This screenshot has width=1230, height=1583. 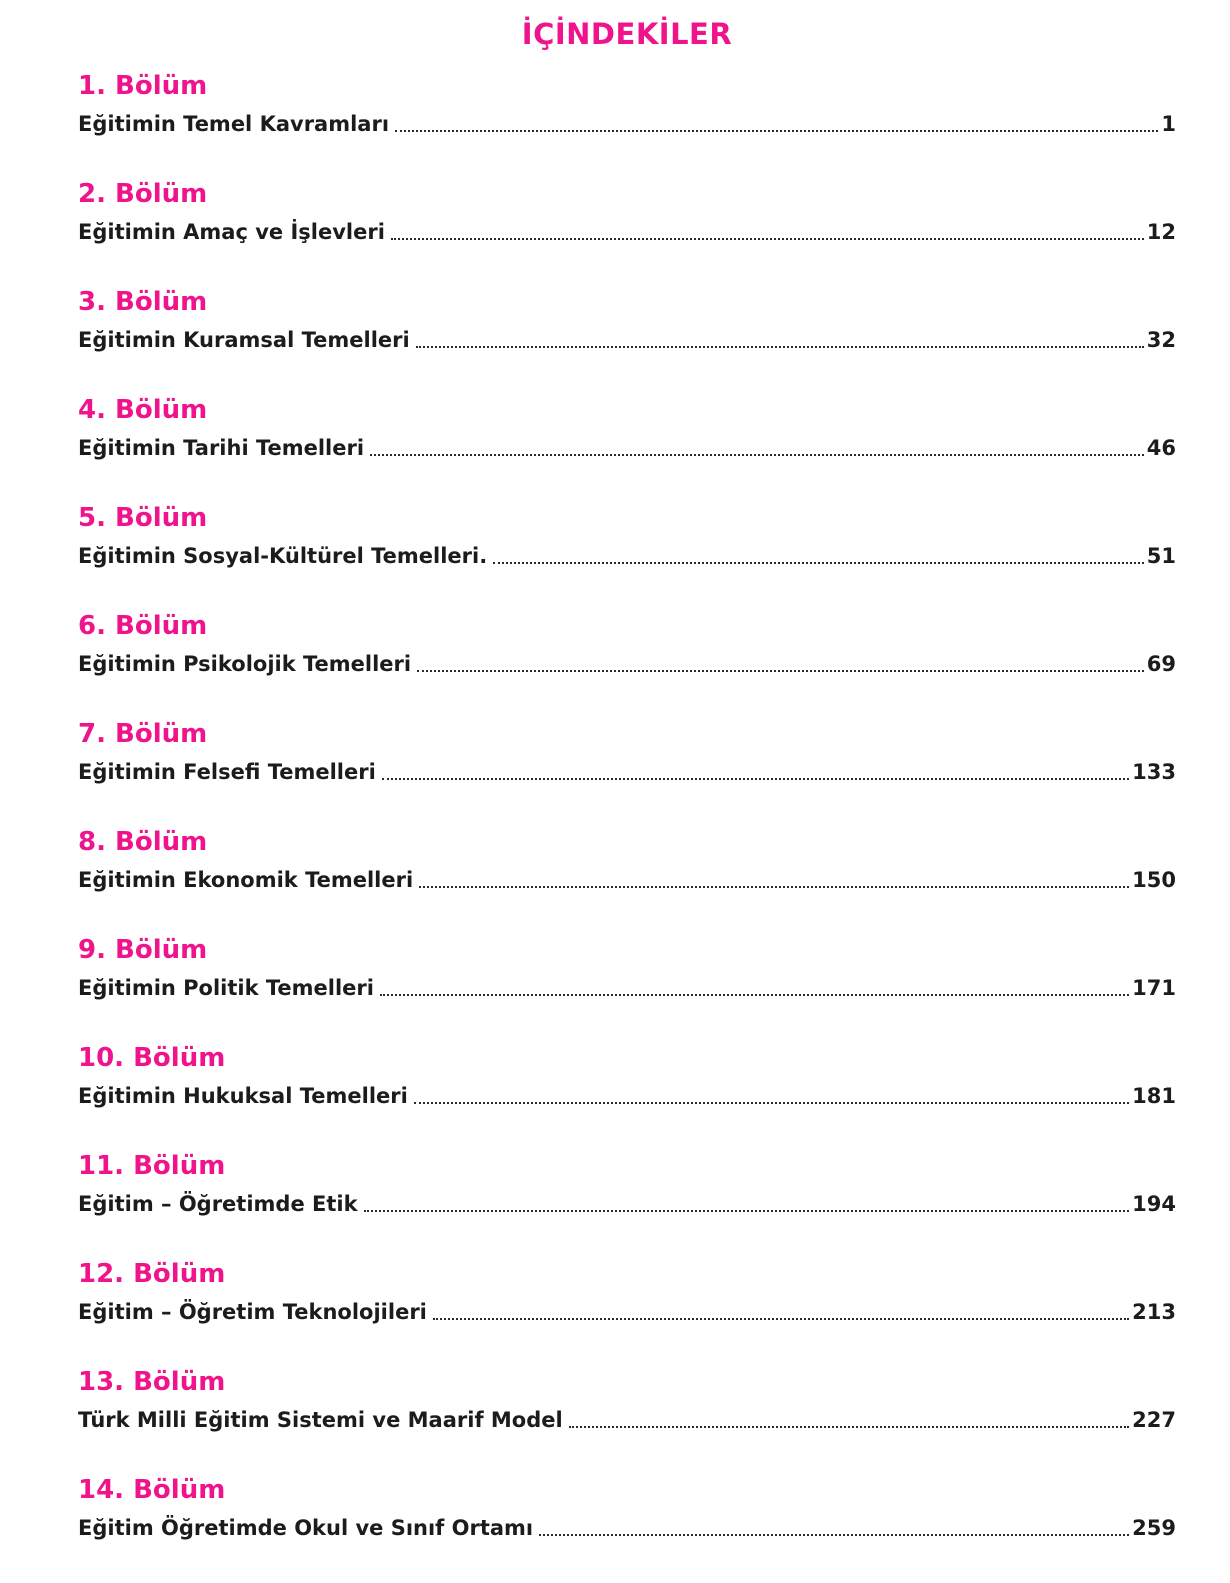 What do you see at coordinates (627, 556) in the screenshot?
I see `toc-entry: Eğitimin Sosyal-Kültürel Temelleri. 51` at bounding box center [627, 556].